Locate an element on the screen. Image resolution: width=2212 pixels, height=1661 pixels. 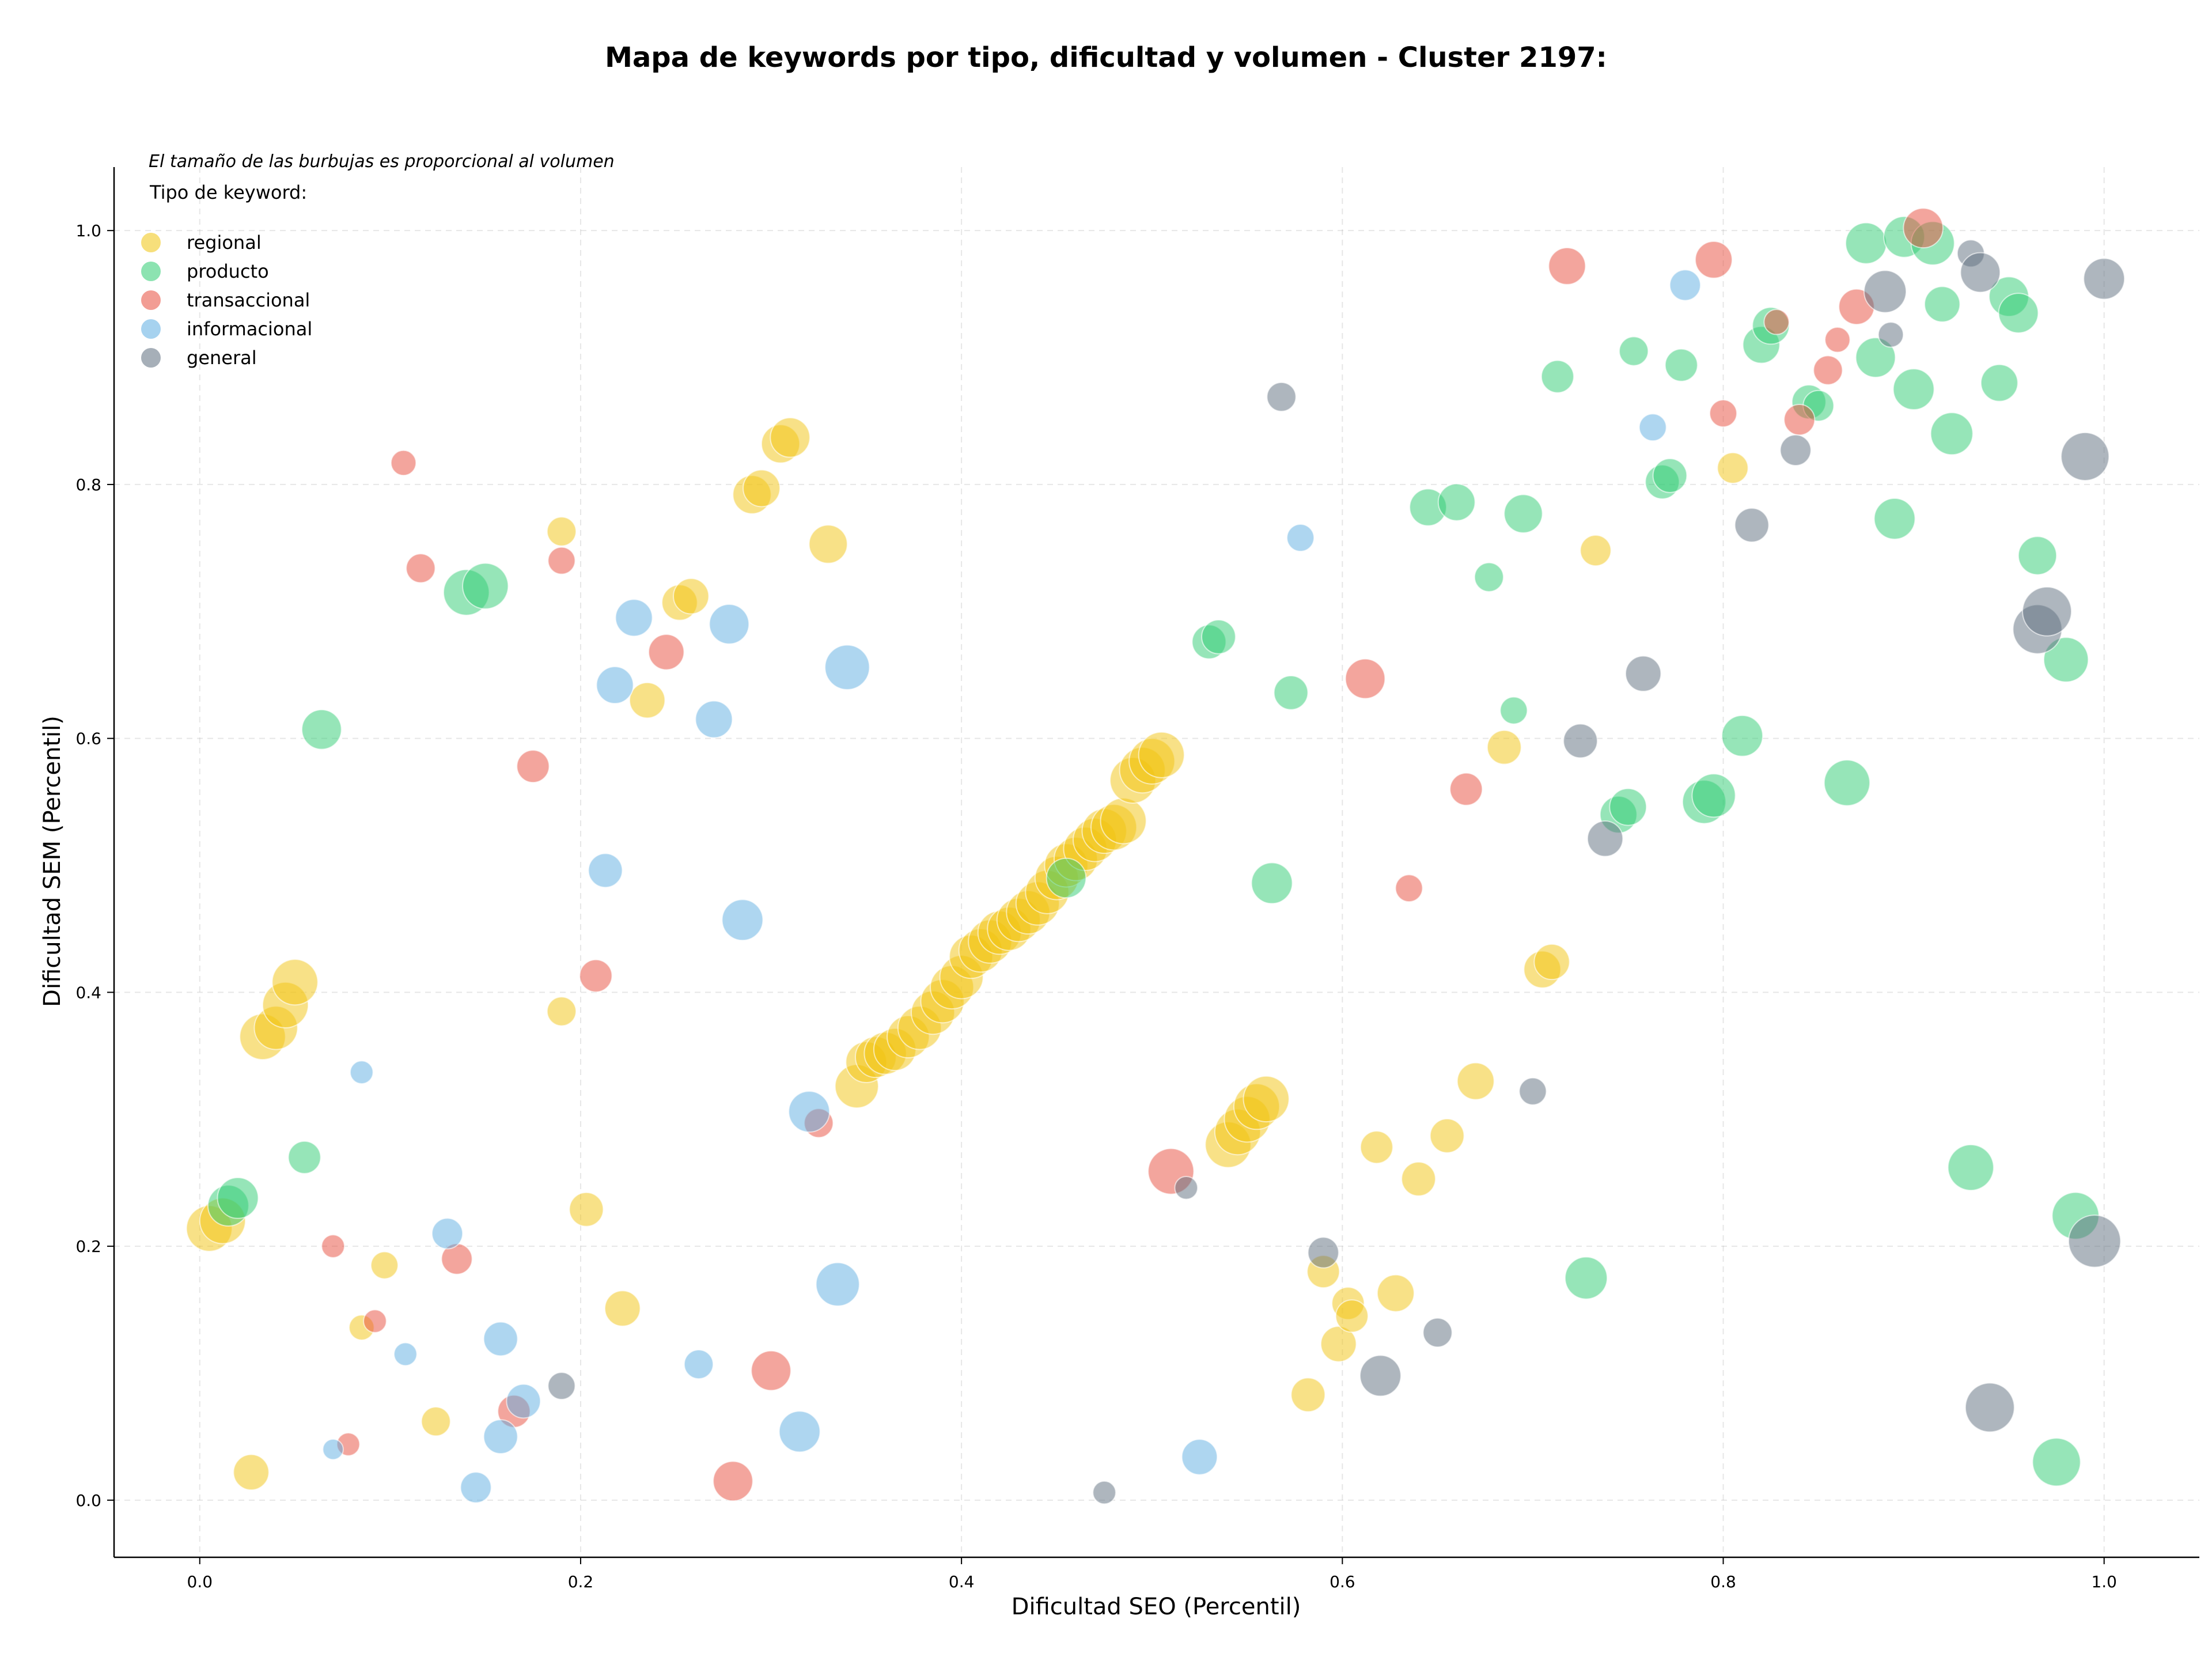
y-tick-label: 1.0 is located at coordinates (88, 230).